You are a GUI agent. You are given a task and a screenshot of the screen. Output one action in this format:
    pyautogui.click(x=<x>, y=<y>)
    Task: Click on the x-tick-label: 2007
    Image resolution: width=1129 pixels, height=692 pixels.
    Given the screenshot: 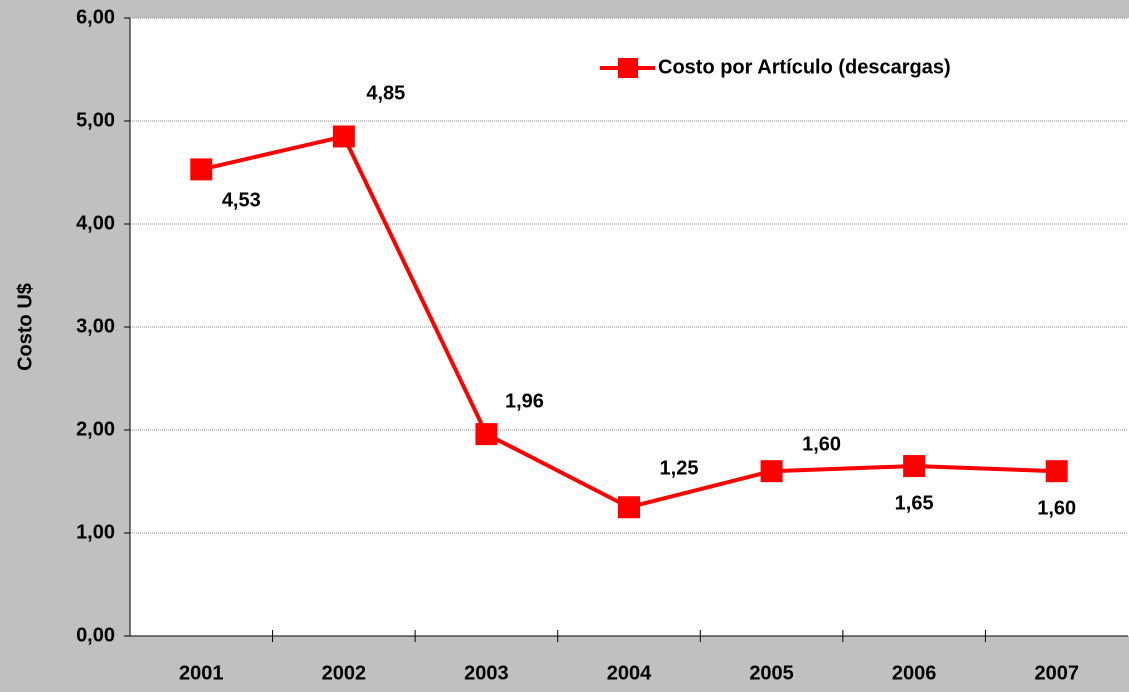 What is the action you would take?
    pyautogui.click(x=1056, y=673)
    